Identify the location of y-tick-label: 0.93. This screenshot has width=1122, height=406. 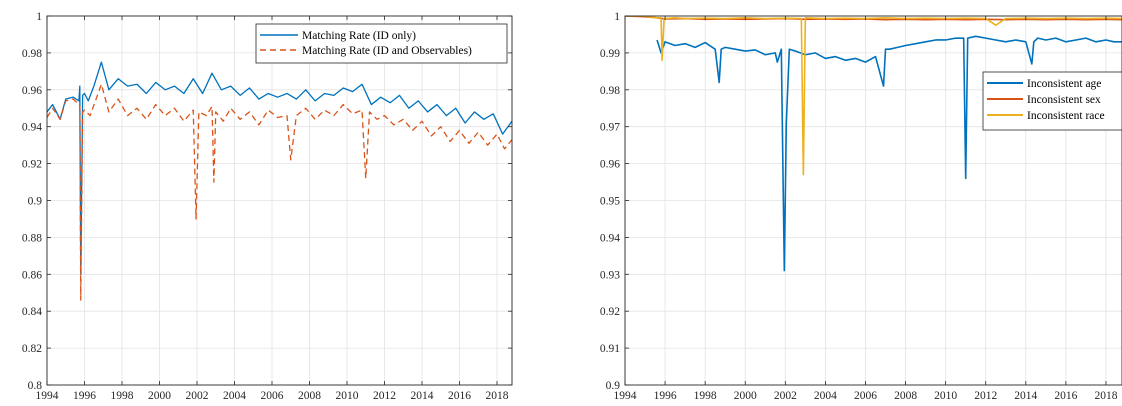
(610, 275).